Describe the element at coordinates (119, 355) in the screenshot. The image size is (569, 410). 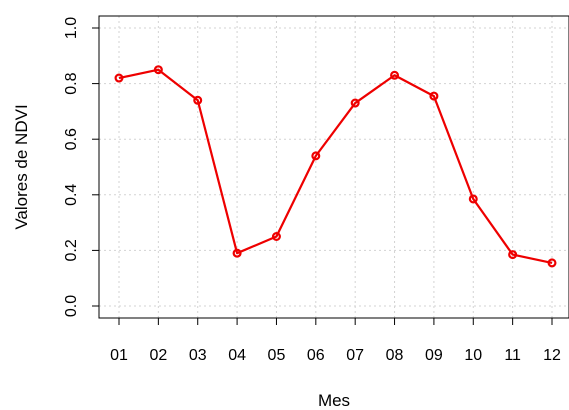
I see `x-tick-label-01: 01` at that location.